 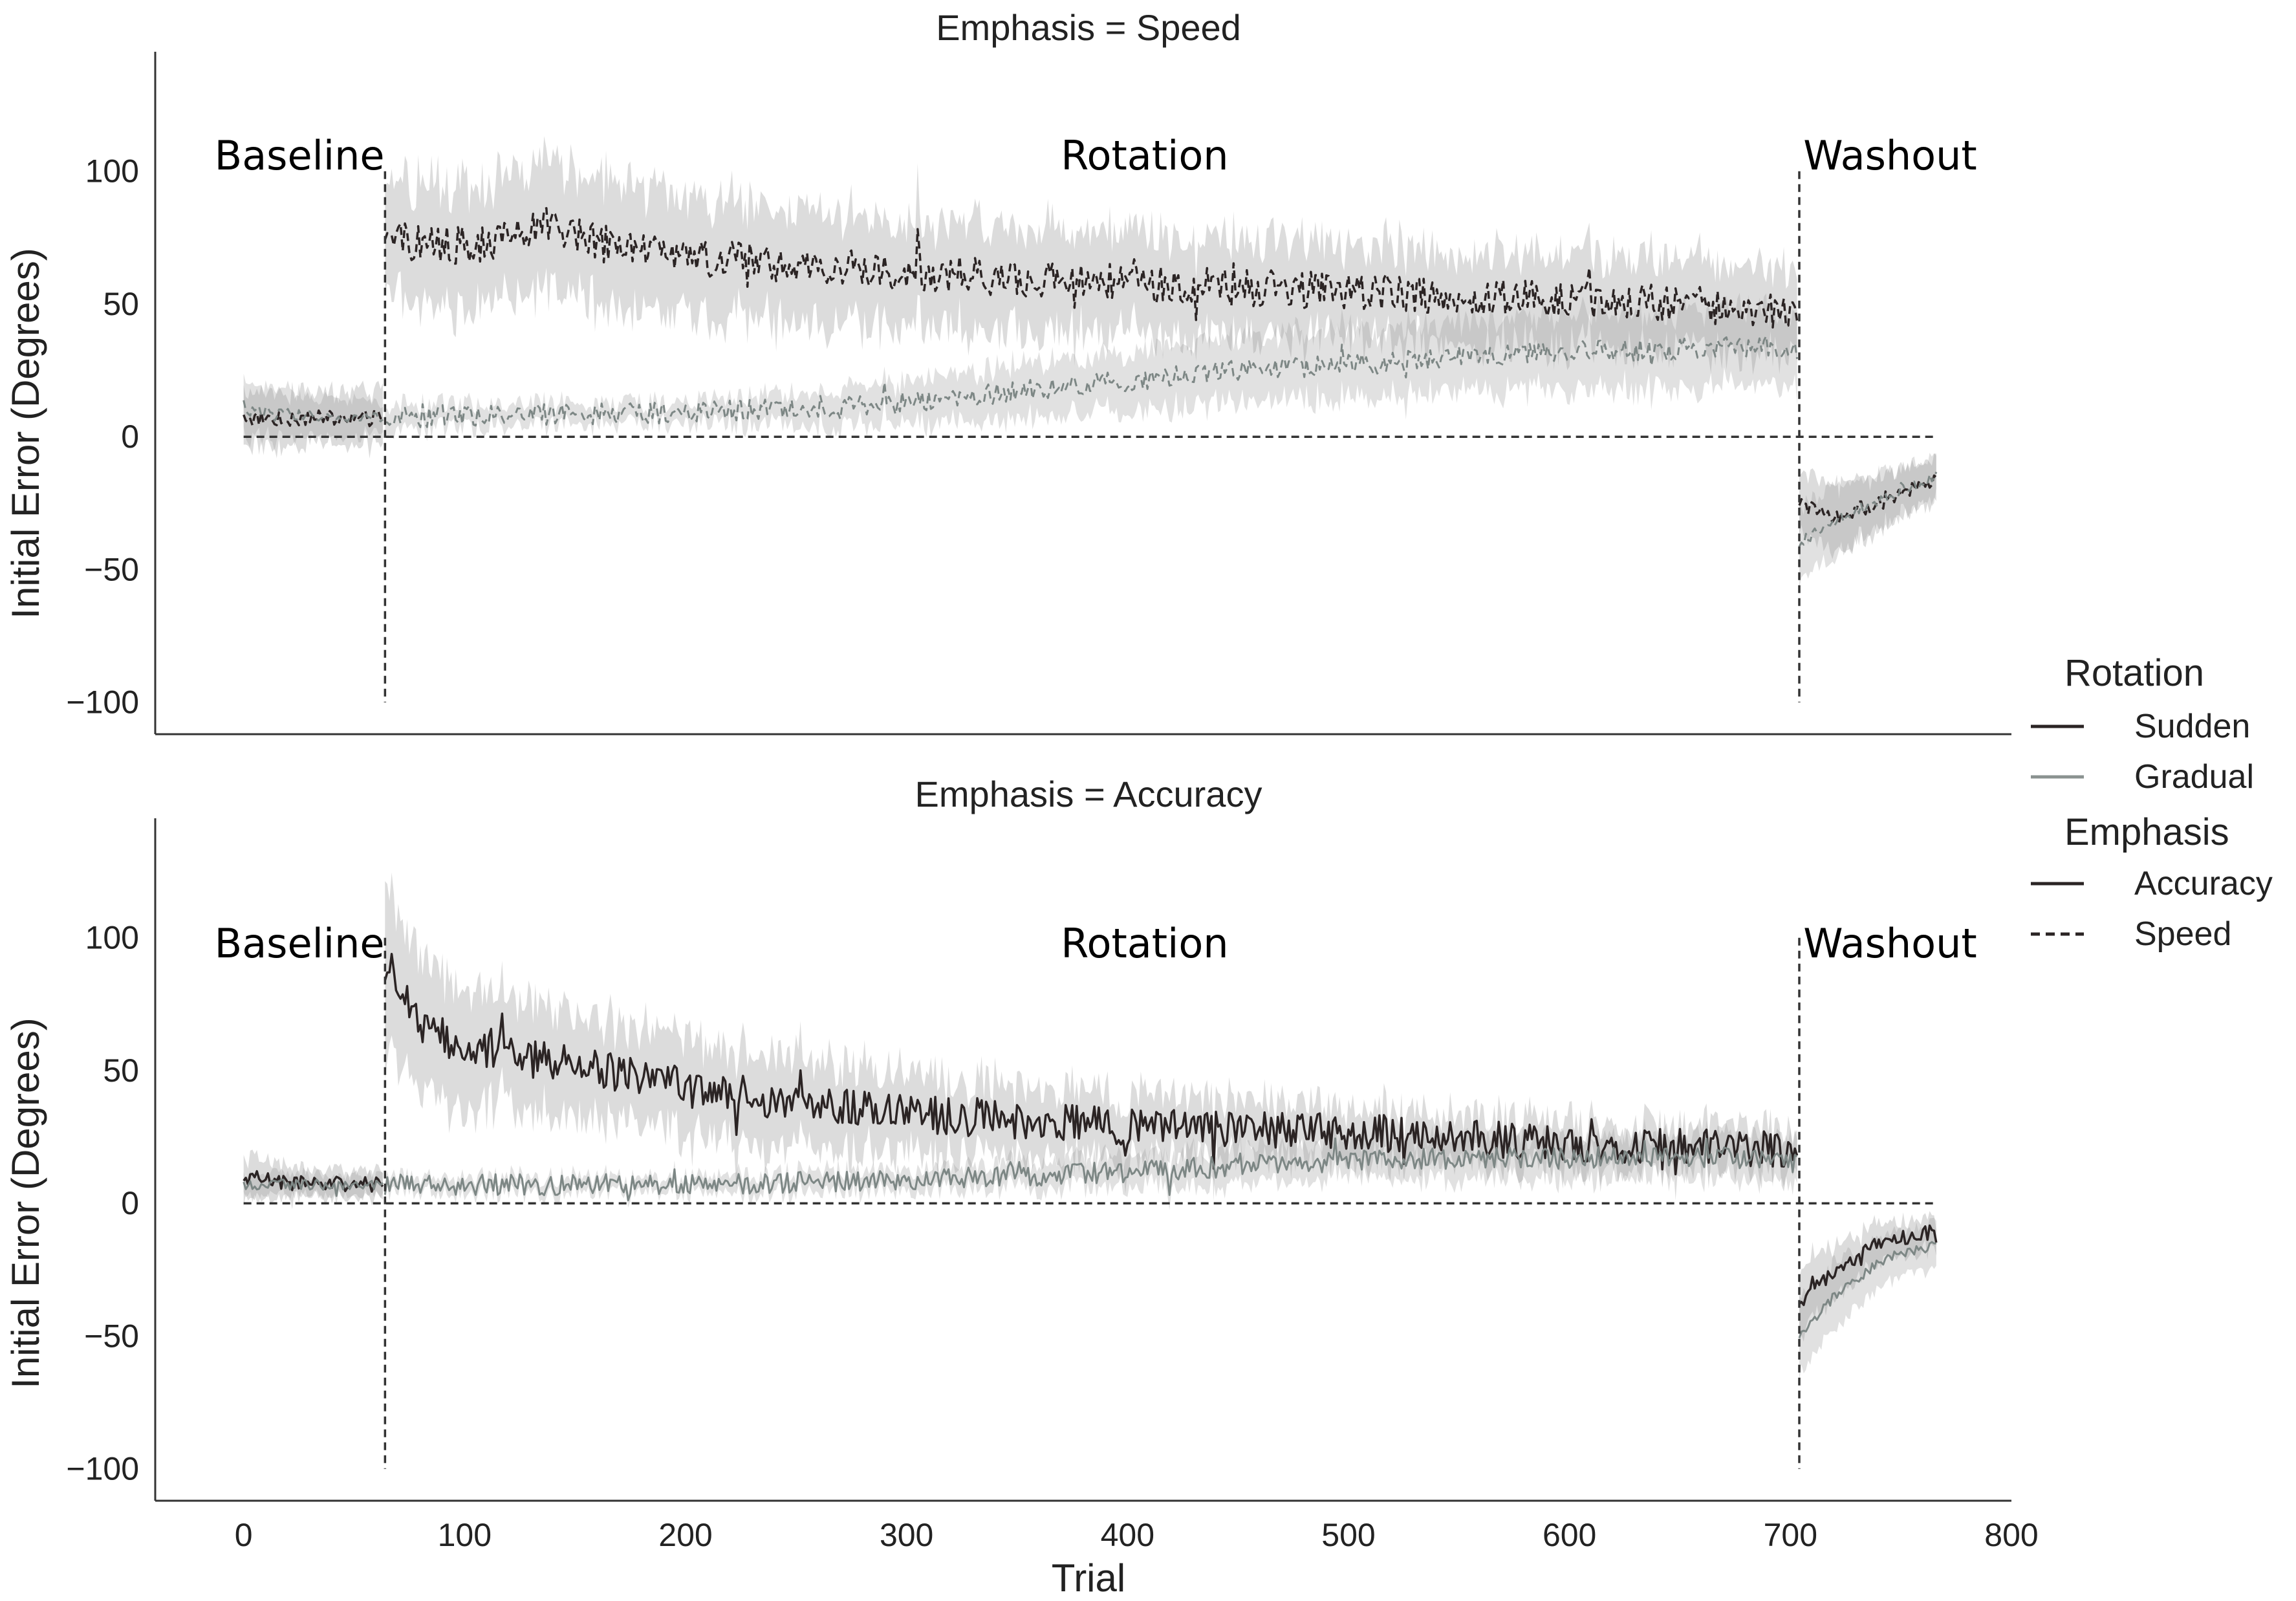 What do you see at coordinates (906, 1535) in the screenshot?
I see `x-tick-label: 300` at bounding box center [906, 1535].